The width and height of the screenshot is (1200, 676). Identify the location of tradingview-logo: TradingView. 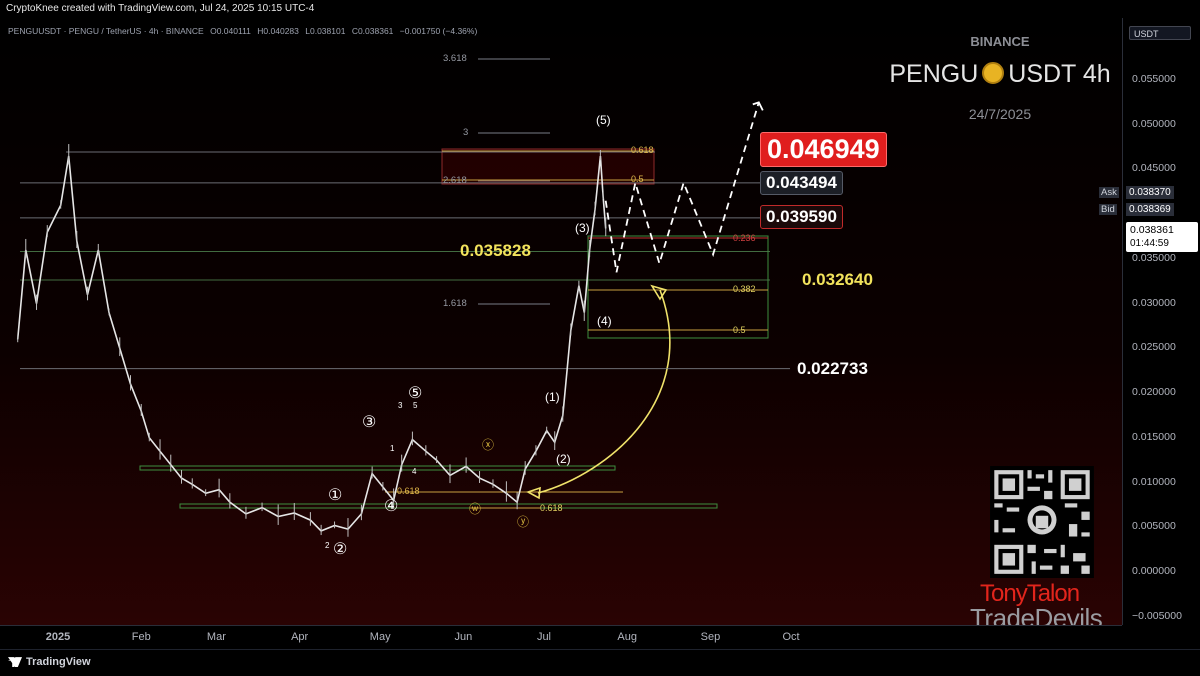
(49, 662).